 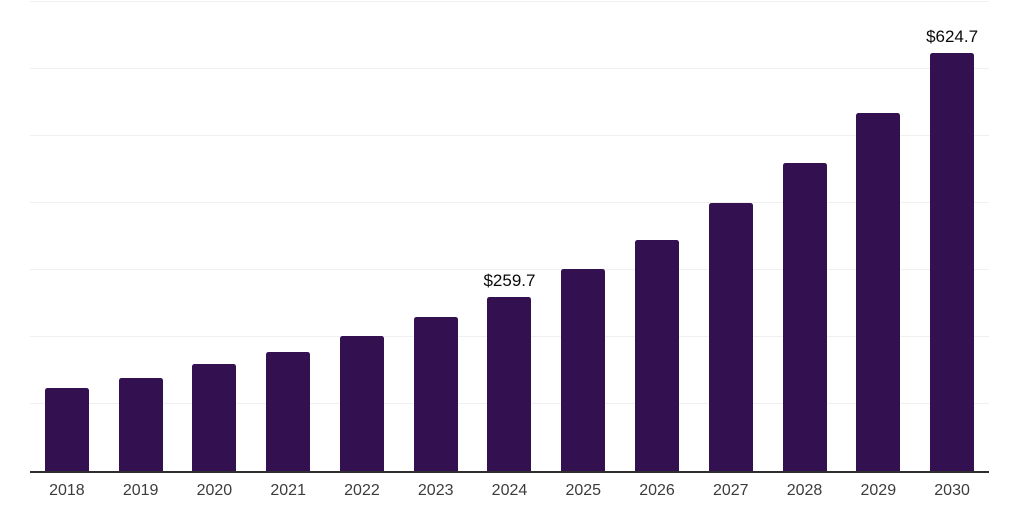 What do you see at coordinates (583, 235) in the screenshot?
I see `bar-slot-2025` at bounding box center [583, 235].